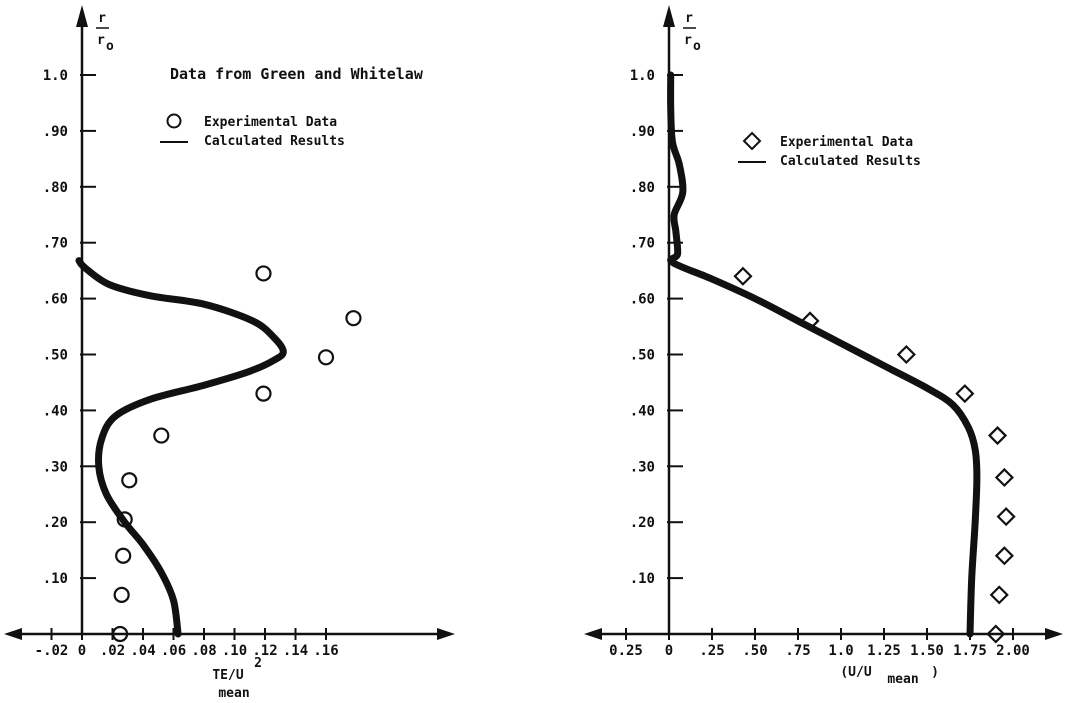 The image size is (1076, 703). What do you see at coordinates (711, 651) in the screenshot?
I see `x-tick-label: .25` at bounding box center [711, 651].